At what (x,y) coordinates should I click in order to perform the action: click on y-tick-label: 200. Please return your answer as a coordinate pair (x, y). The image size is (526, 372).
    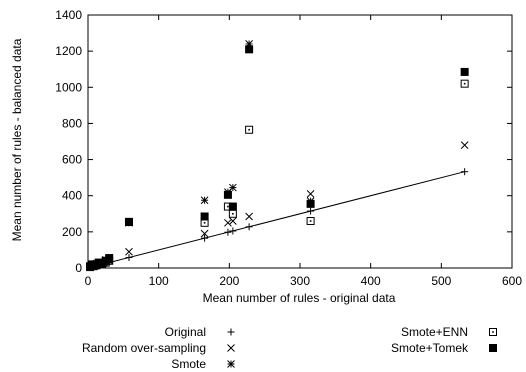
    Looking at the image, I should click on (72, 232).